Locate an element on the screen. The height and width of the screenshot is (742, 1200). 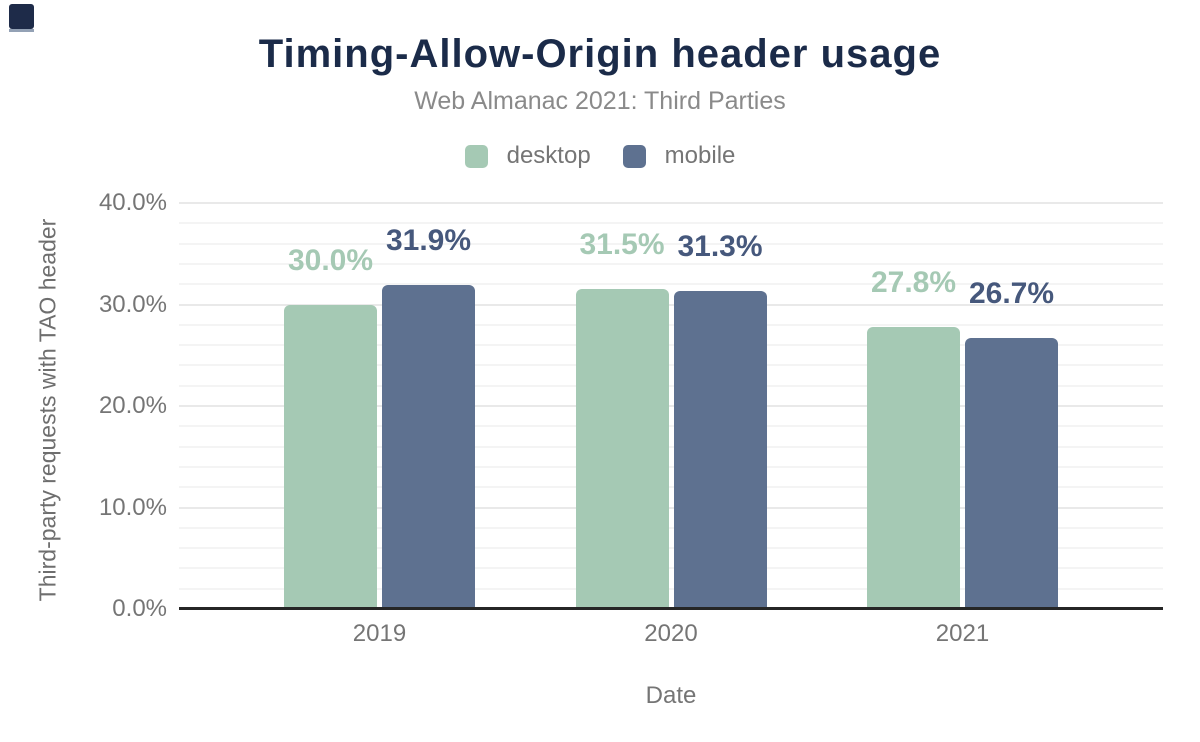
y-axis-title: Third-party requests with TAO header is located at coordinates (47, 410).